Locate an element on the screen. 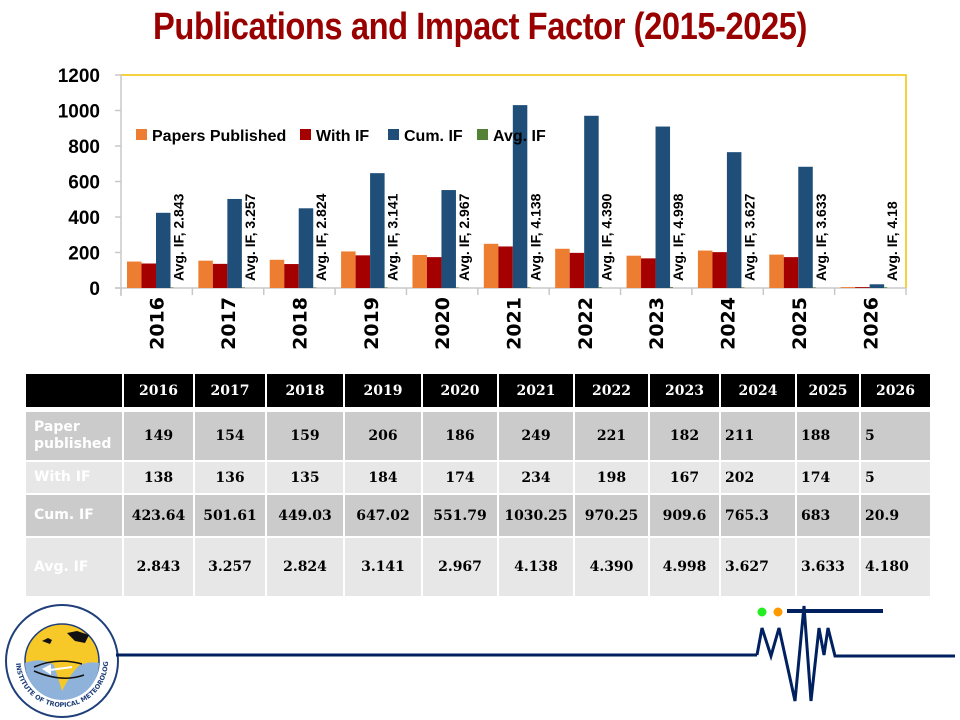  column-header: 2020 is located at coordinates (460, 390).